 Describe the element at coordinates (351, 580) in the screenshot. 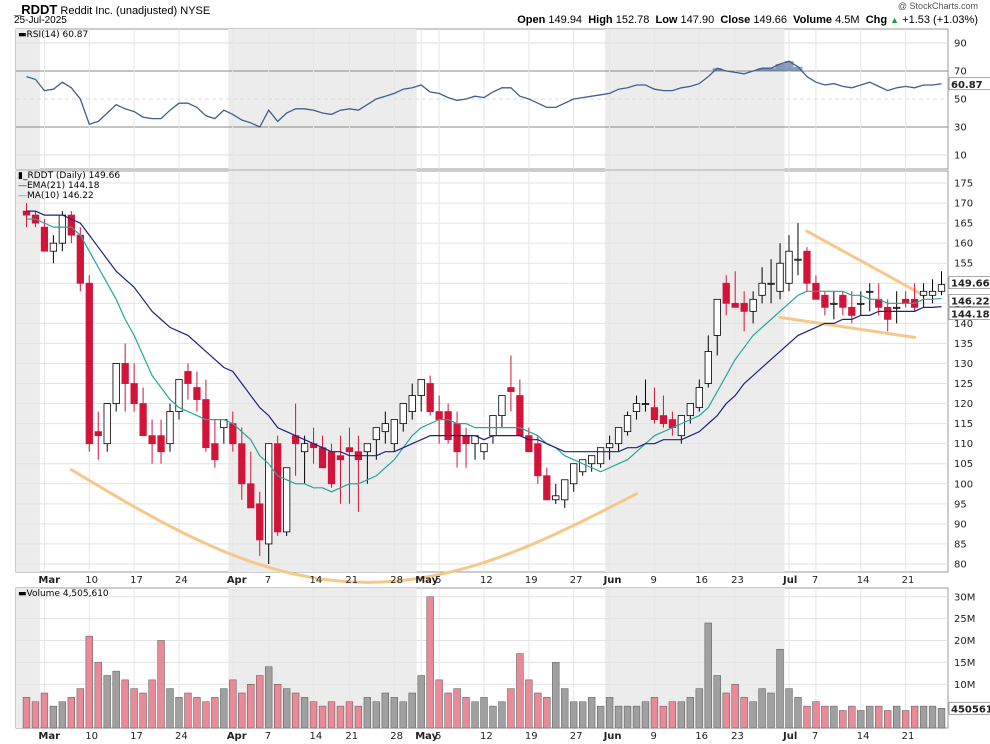

I see `x-axis-label: 21` at that location.